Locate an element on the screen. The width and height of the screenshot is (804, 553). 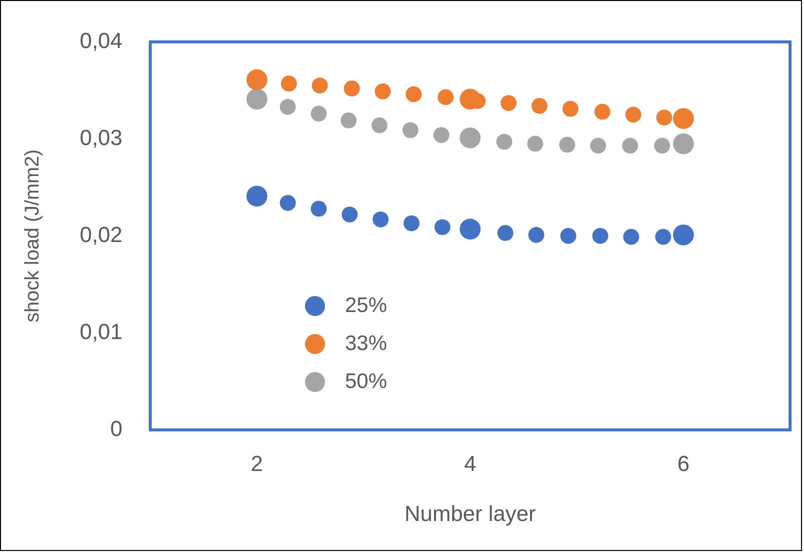
y-axis-title: shock load (J/mm2) is located at coordinates (32, 235).